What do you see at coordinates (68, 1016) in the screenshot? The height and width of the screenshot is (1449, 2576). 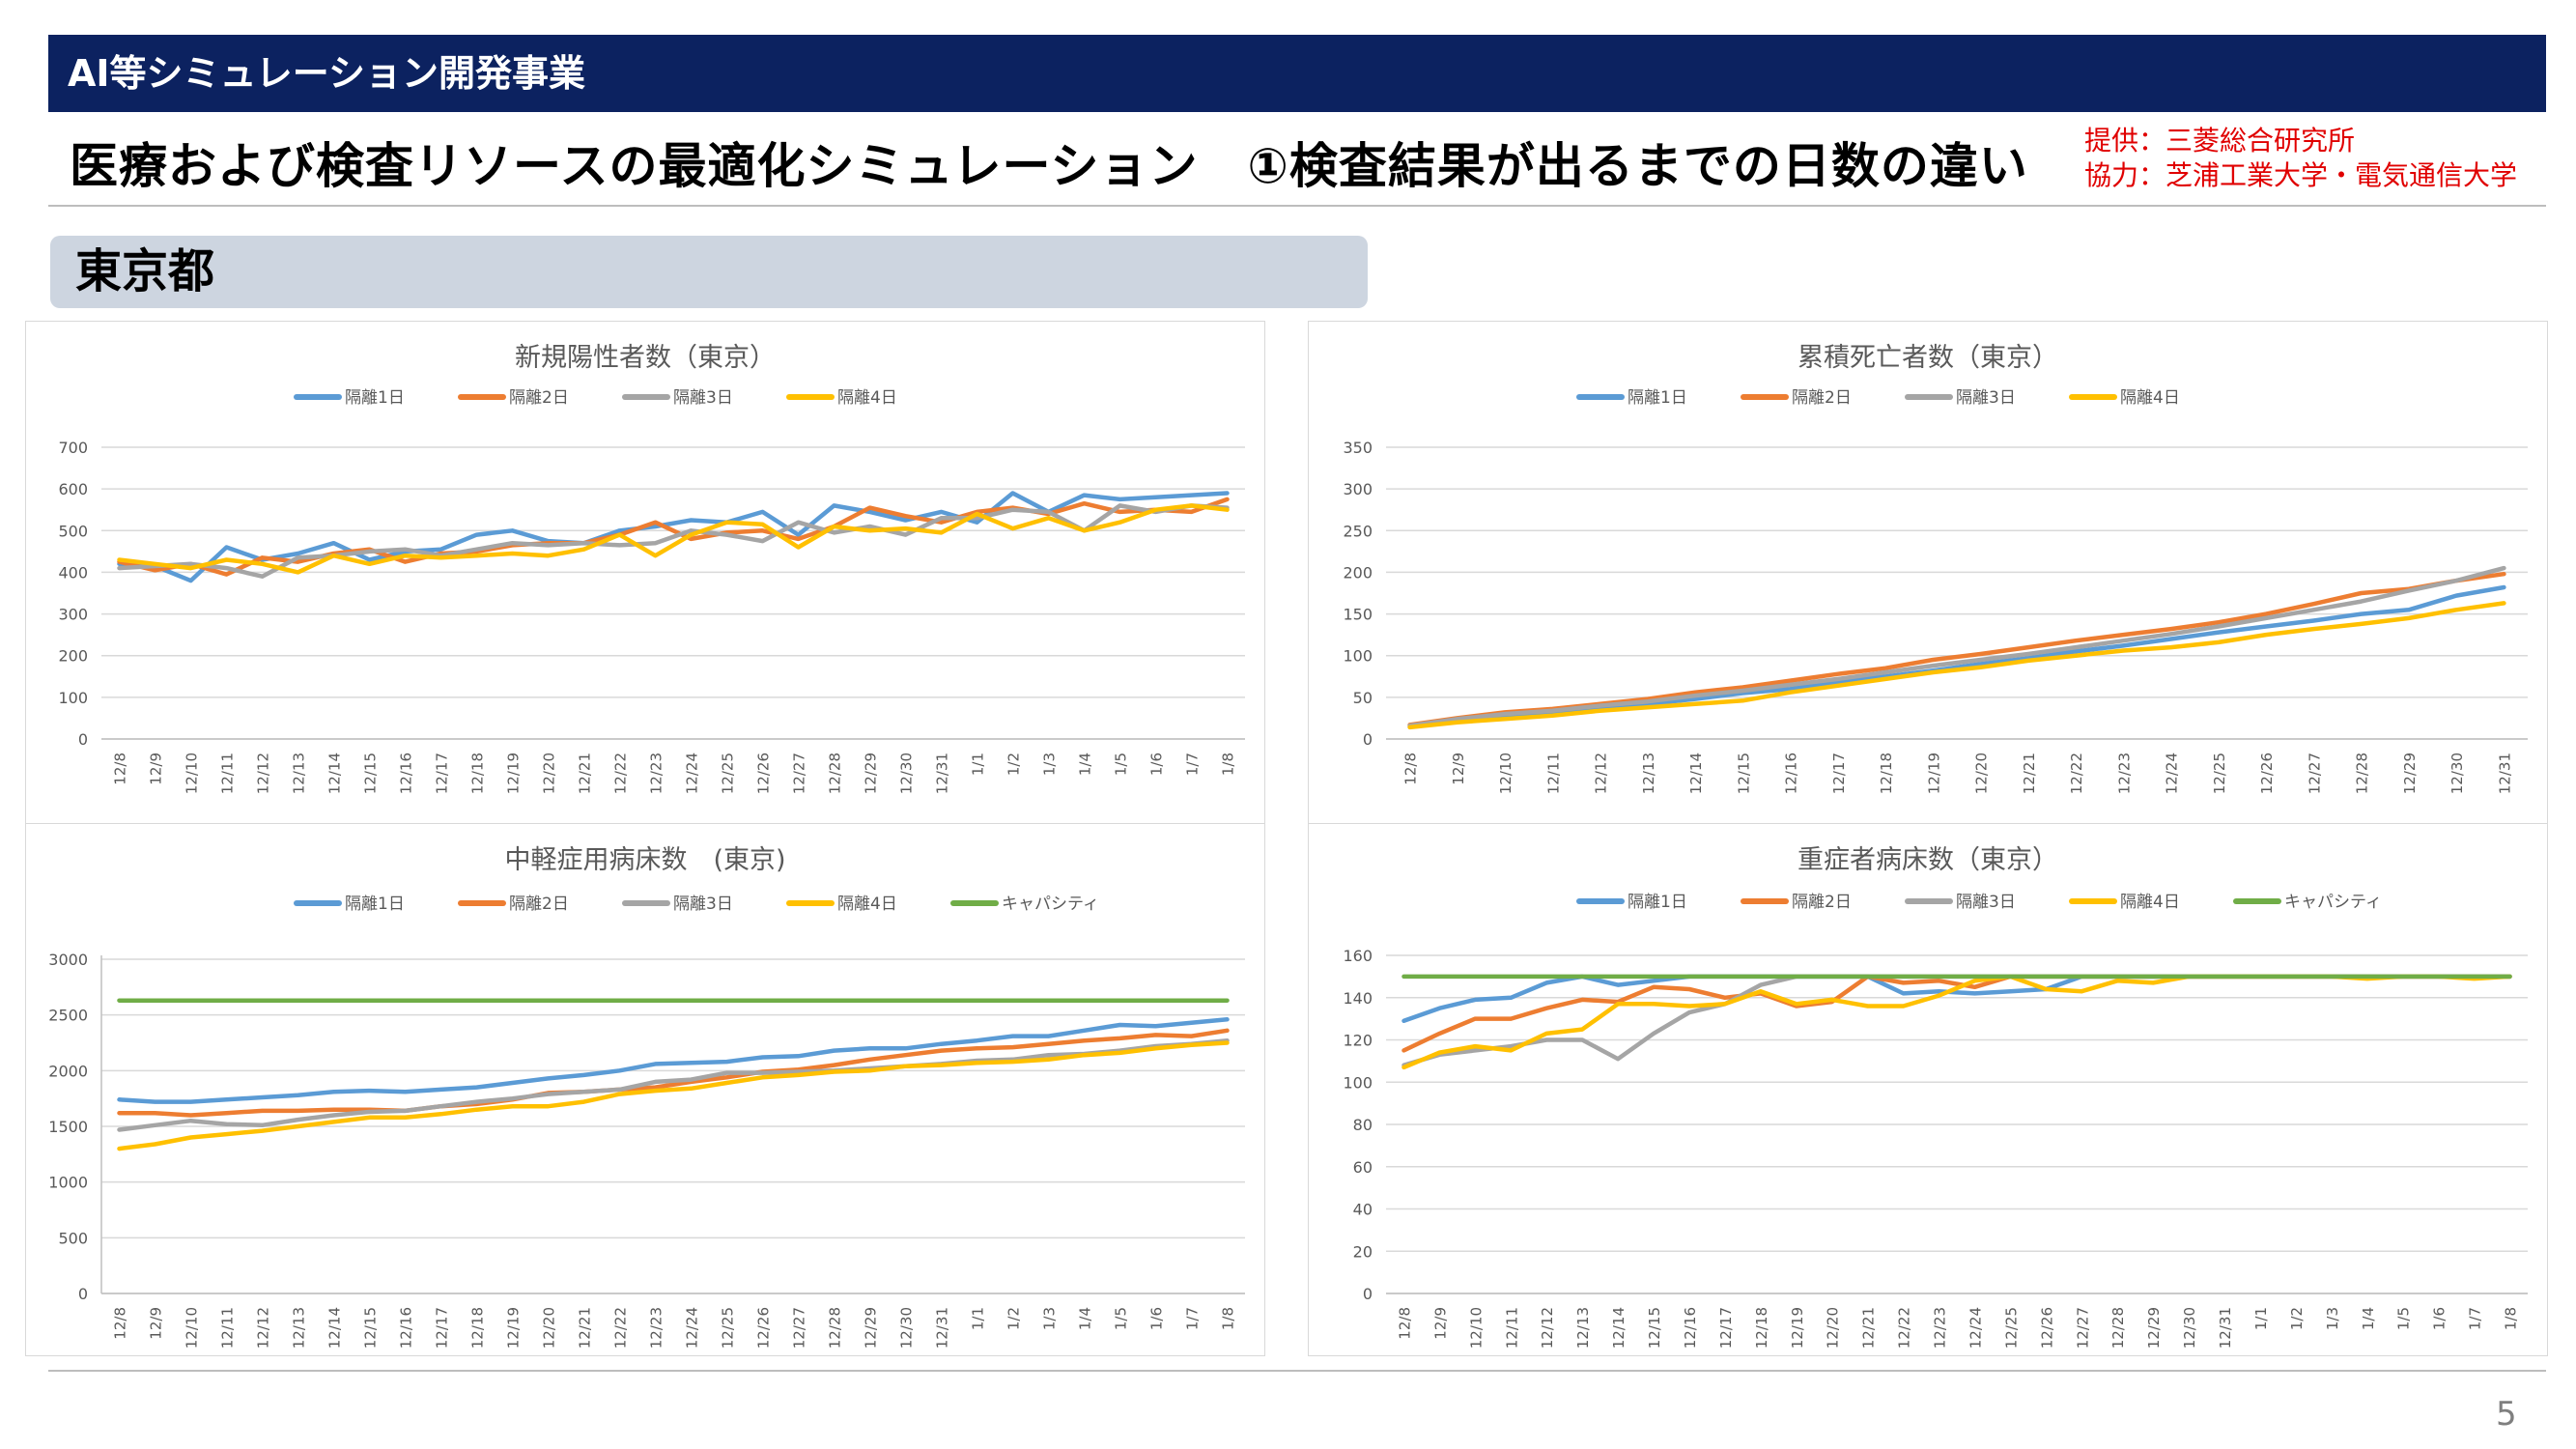 I see `y-tick-label: 2500` at bounding box center [68, 1016].